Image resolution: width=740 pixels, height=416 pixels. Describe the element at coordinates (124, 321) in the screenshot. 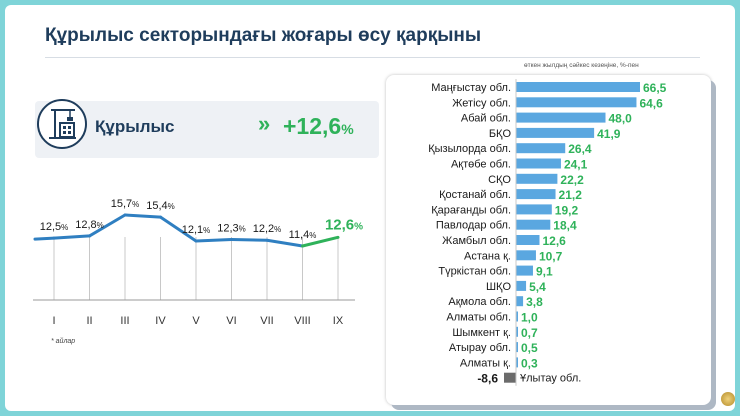

I see `x-tick-label: III` at that location.